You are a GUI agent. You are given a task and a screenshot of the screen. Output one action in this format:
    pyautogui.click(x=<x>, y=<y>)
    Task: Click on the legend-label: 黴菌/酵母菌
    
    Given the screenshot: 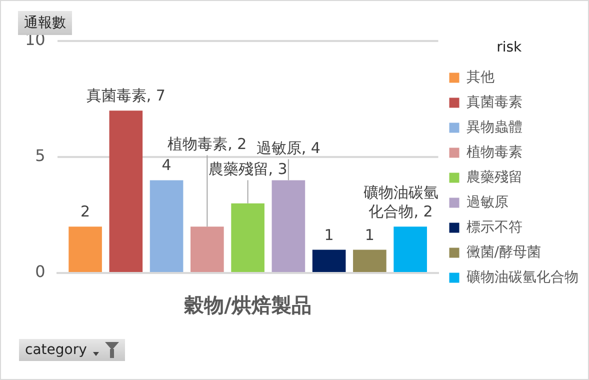 What is the action you would take?
    pyautogui.click(x=503, y=252)
    